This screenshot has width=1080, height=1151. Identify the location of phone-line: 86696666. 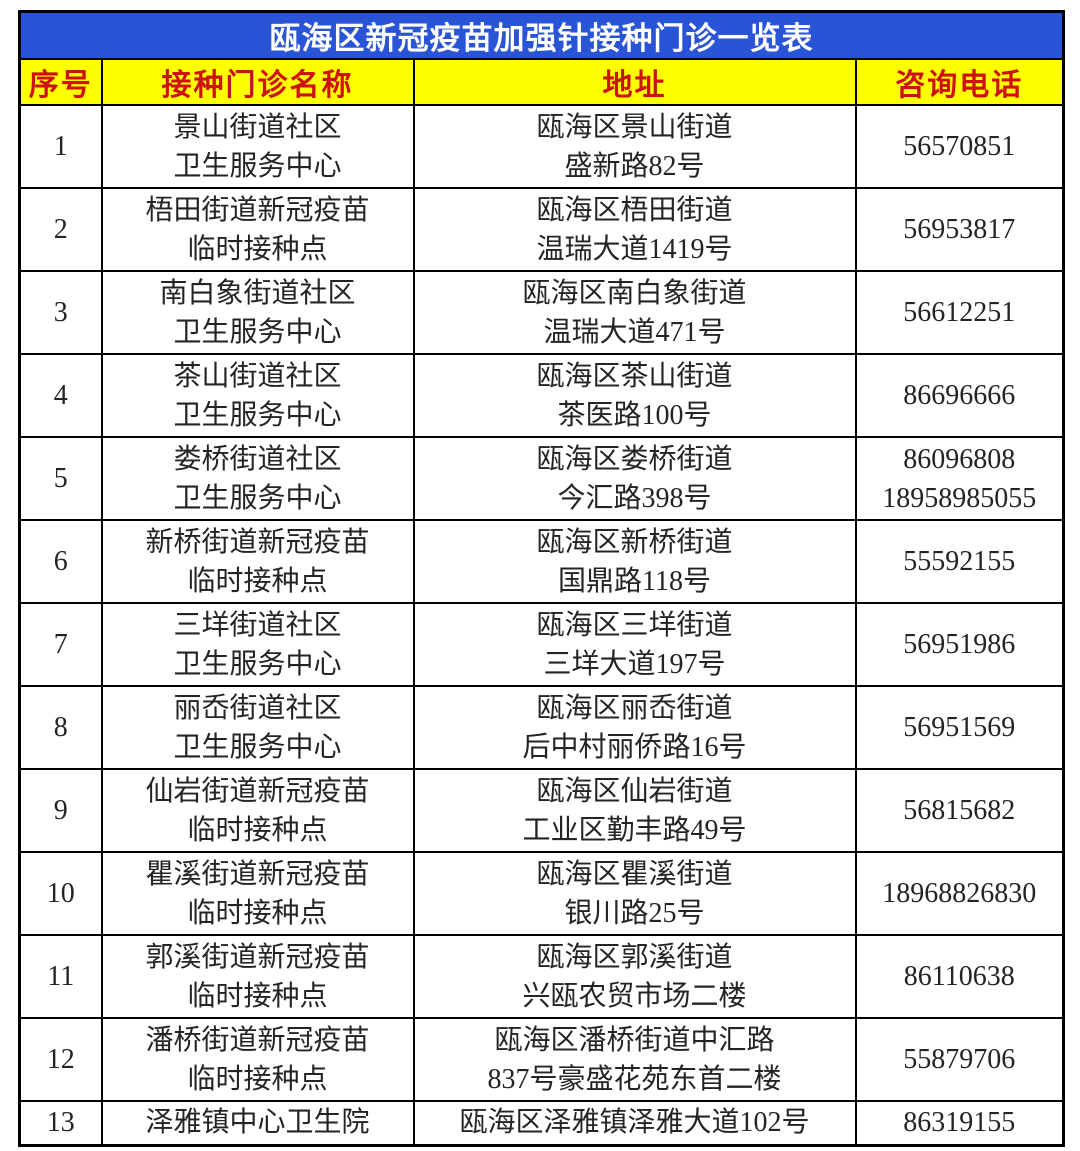
(959, 395).